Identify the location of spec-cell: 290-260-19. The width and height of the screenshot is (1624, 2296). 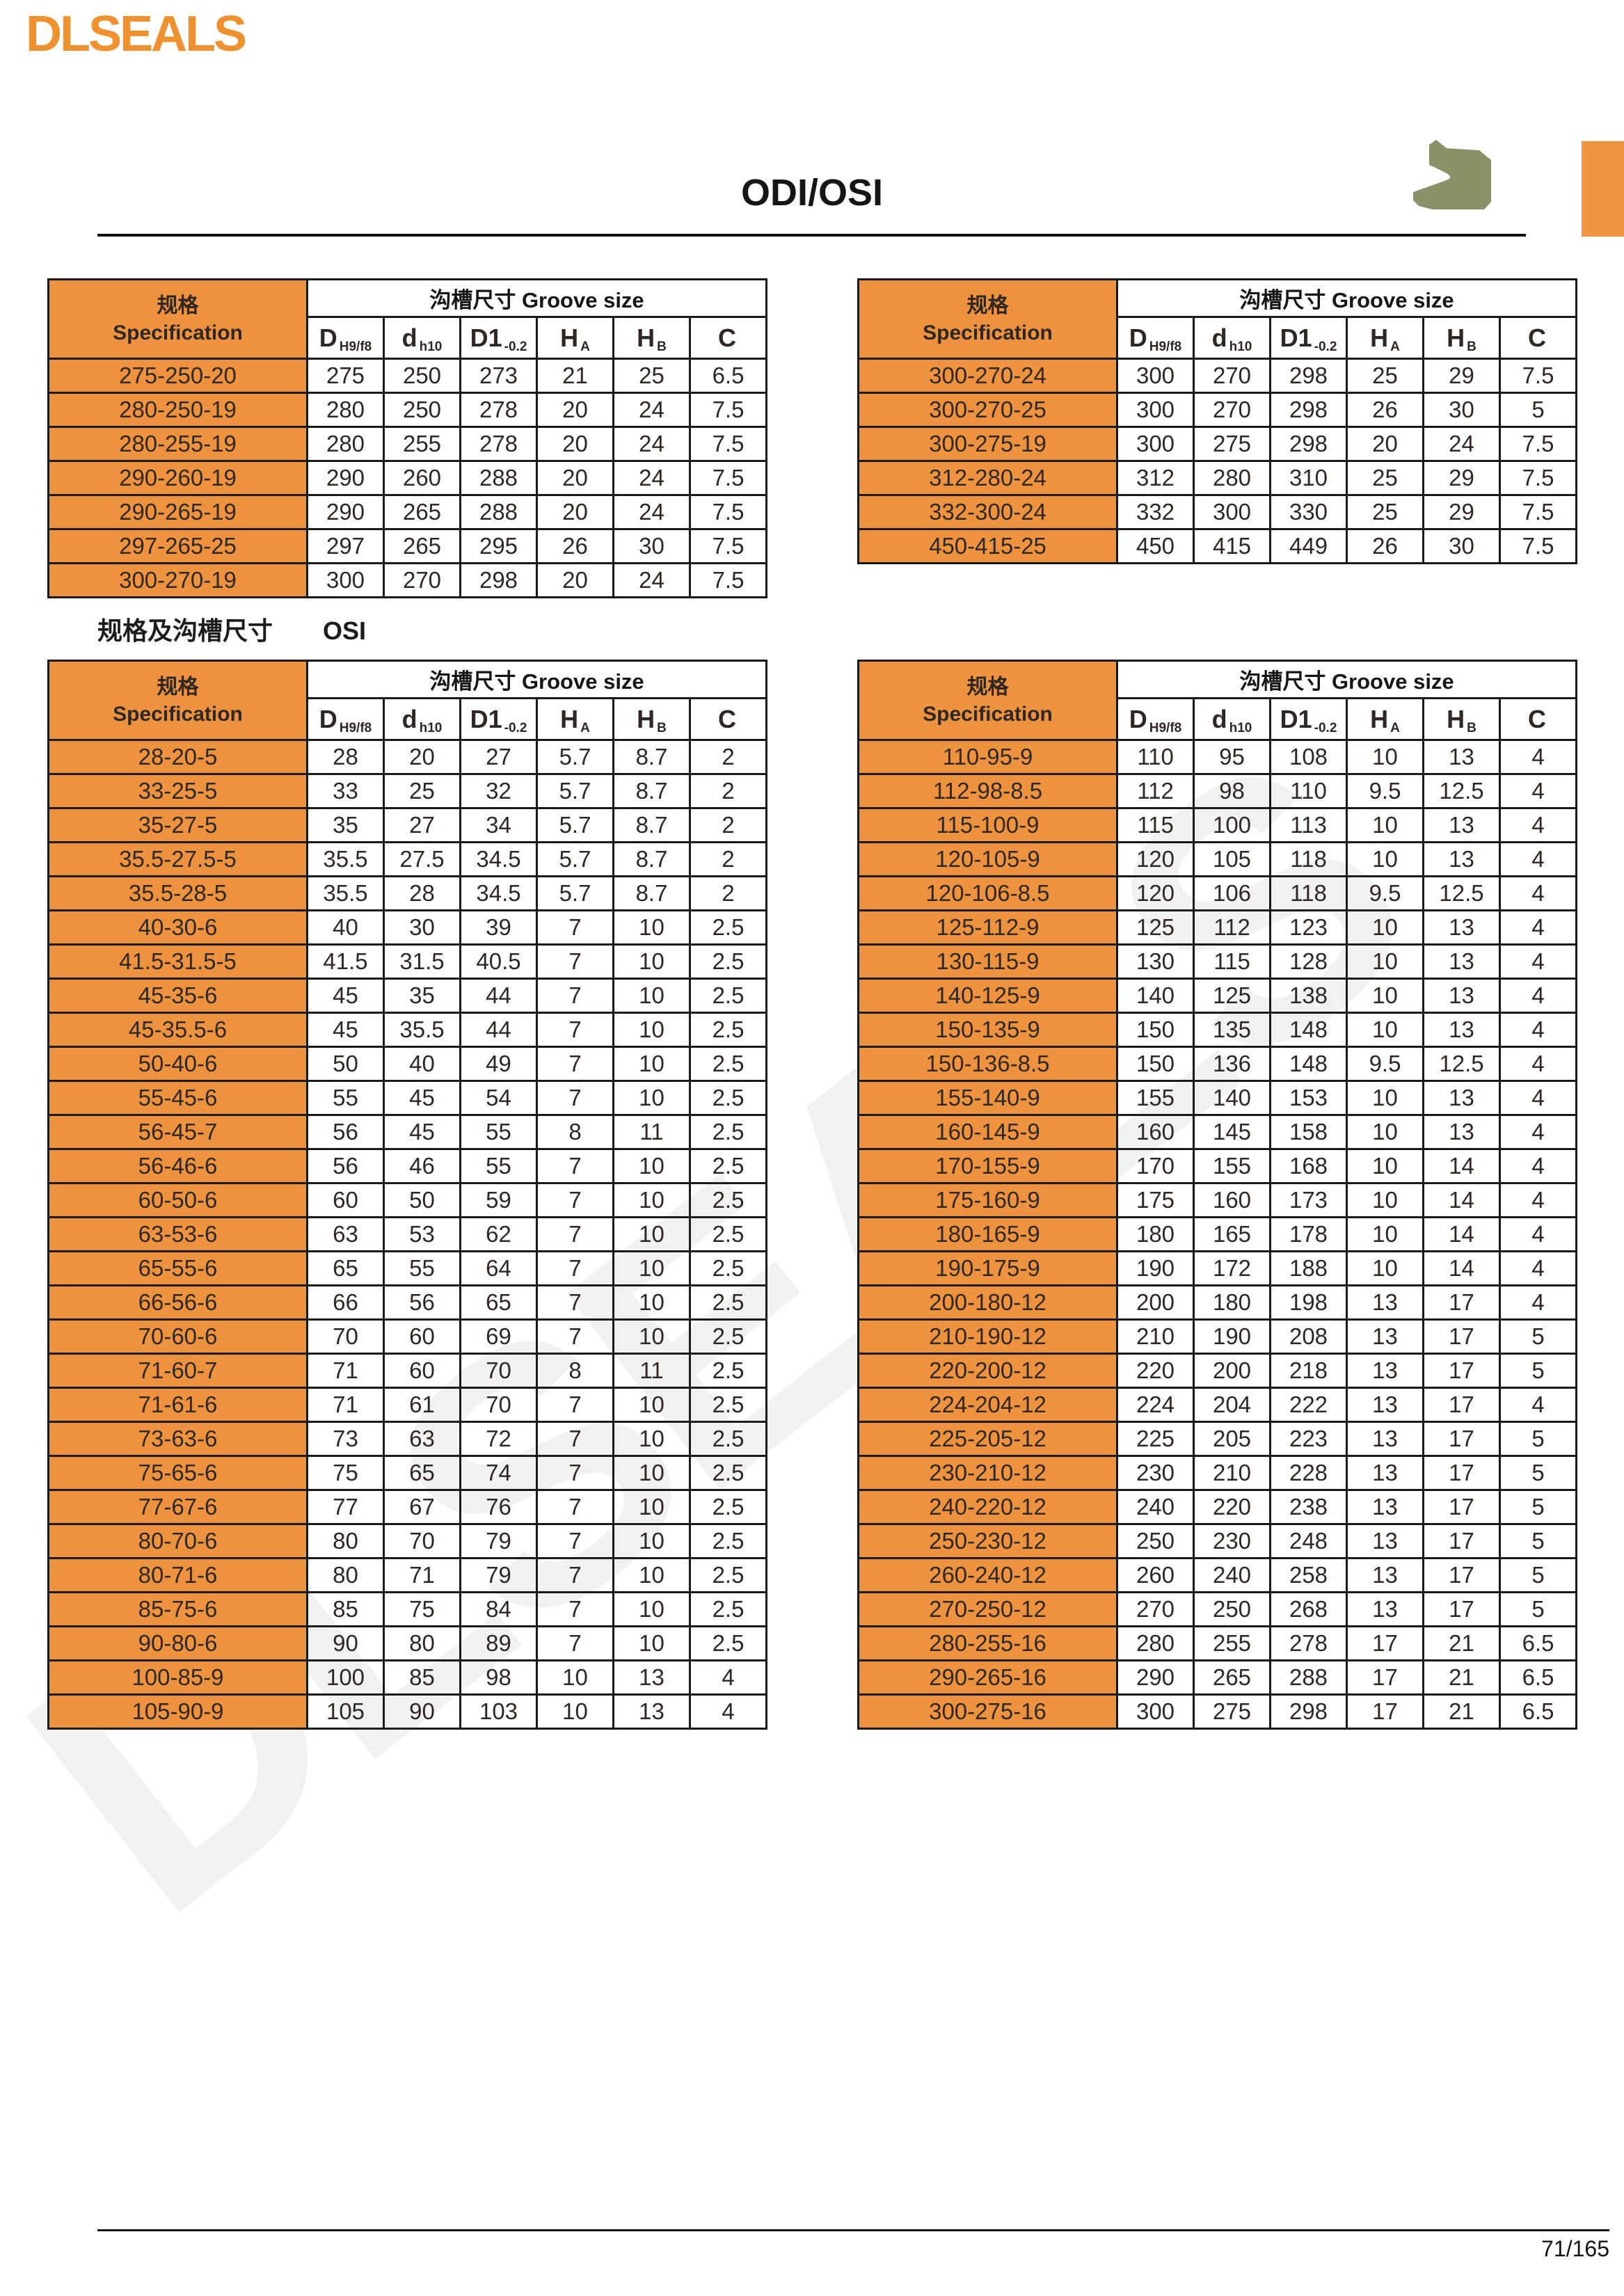
(177, 478).